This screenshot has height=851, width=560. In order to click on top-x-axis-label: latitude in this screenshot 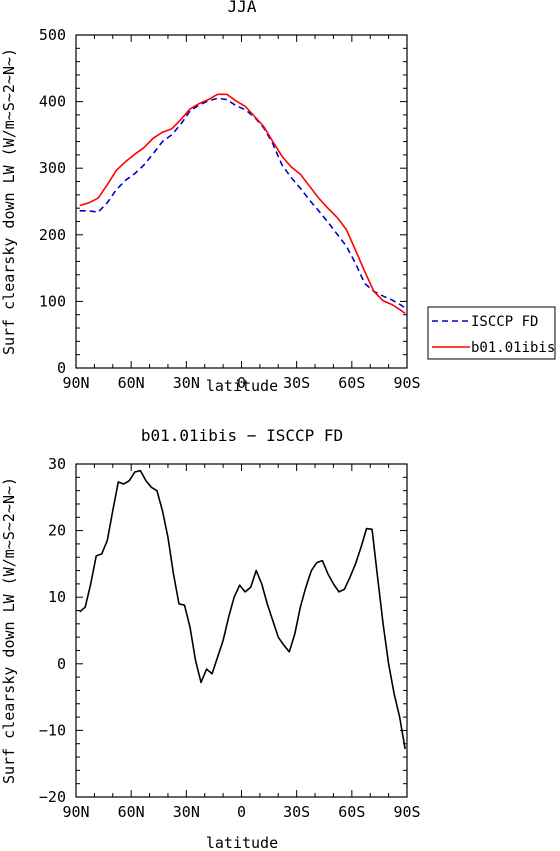, I will do `click(242, 386)`.